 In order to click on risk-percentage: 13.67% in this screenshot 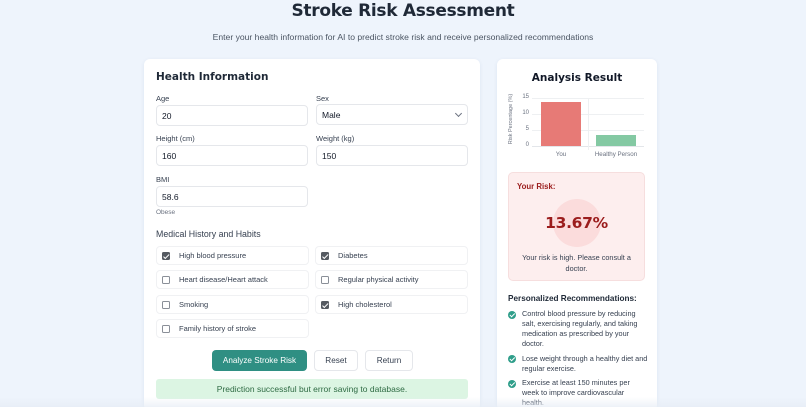, I will do `click(576, 223)`.